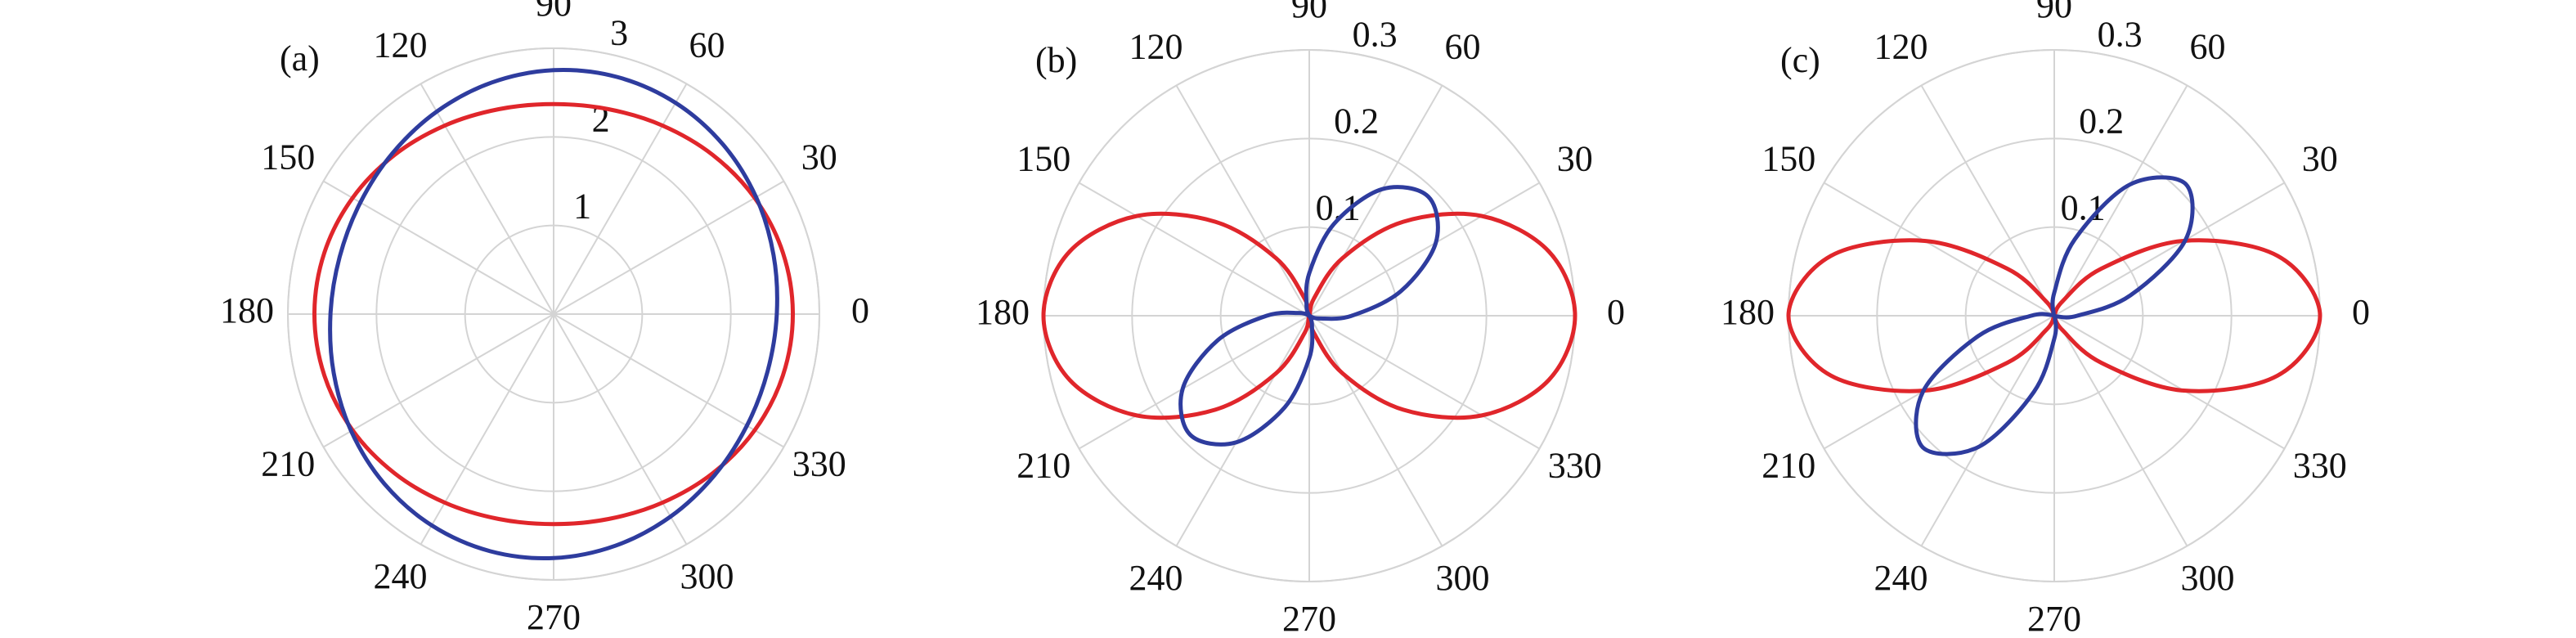 The height and width of the screenshot is (638, 2576). Describe the element at coordinates (619, 33) in the screenshot. I see `r-tick-label: 3` at that location.